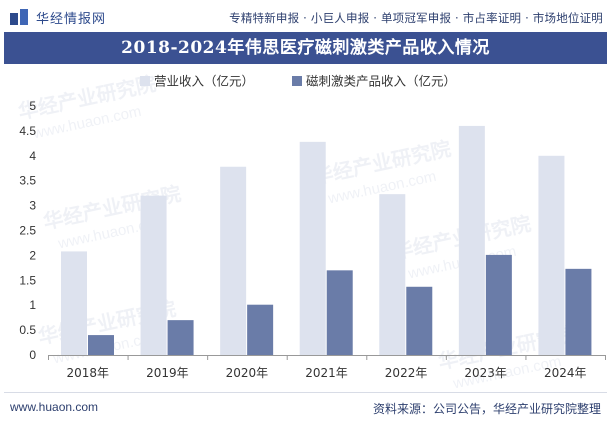 Image resolution: width=611 pixels, height=425 pixels. What do you see at coordinates (32, 355) in the screenshot?
I see `y-tick-label: 0` at bounding box center [32, 355].